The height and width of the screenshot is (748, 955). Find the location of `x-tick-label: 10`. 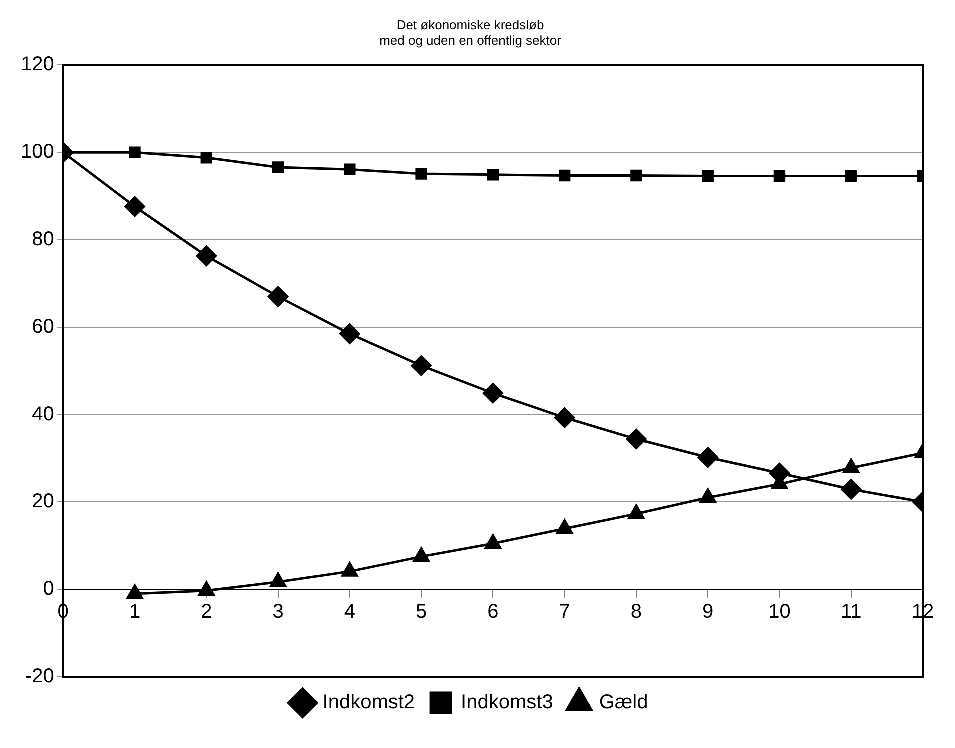

x-tick-label: 10 is located at coordinates (779, 612).